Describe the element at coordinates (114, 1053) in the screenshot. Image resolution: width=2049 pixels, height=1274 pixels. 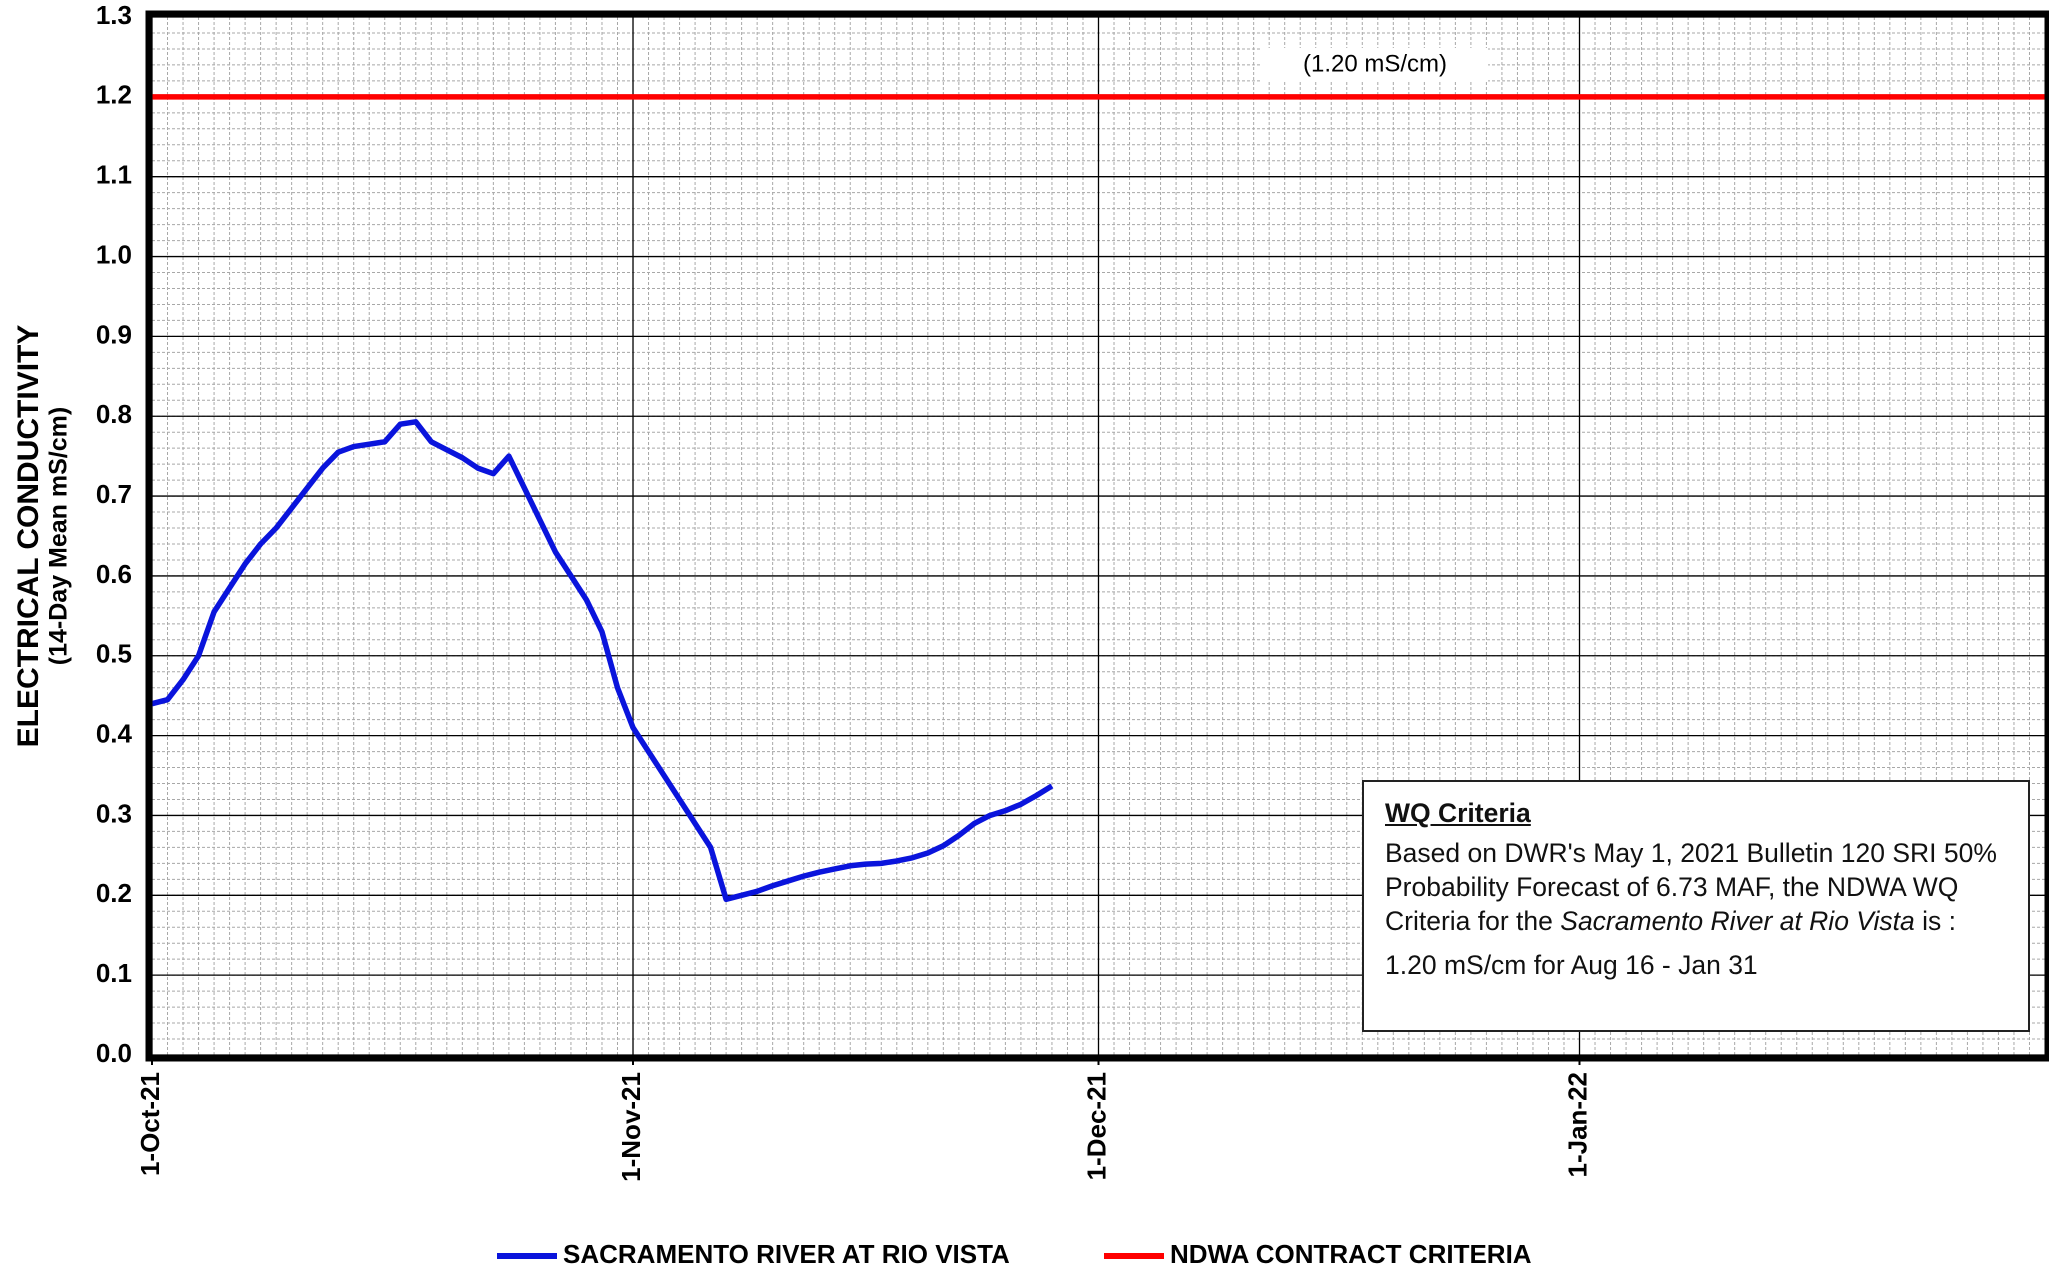
I see `y-tick-label: 0.0` at that location.